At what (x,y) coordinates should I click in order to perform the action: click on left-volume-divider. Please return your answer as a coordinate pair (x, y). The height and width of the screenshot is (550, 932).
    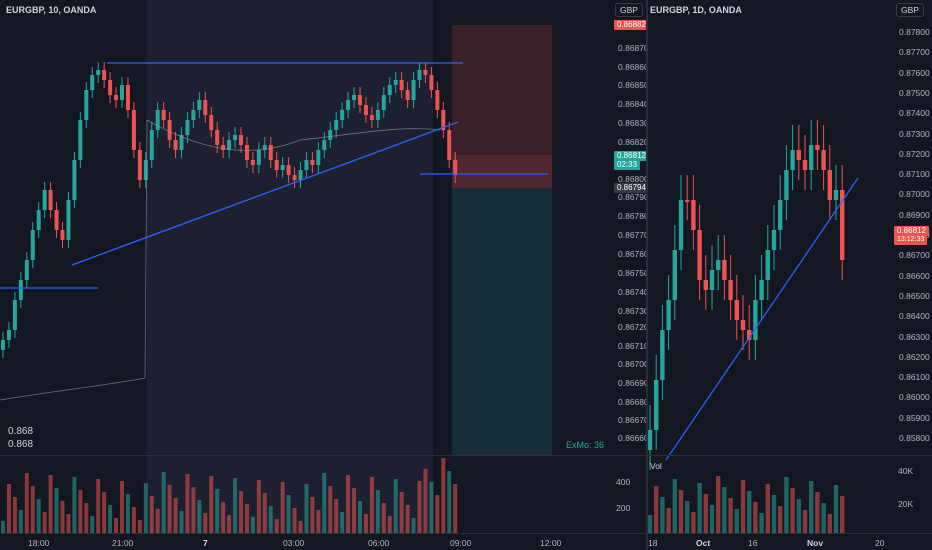
    Looking at the image, I should click on (324, 455).